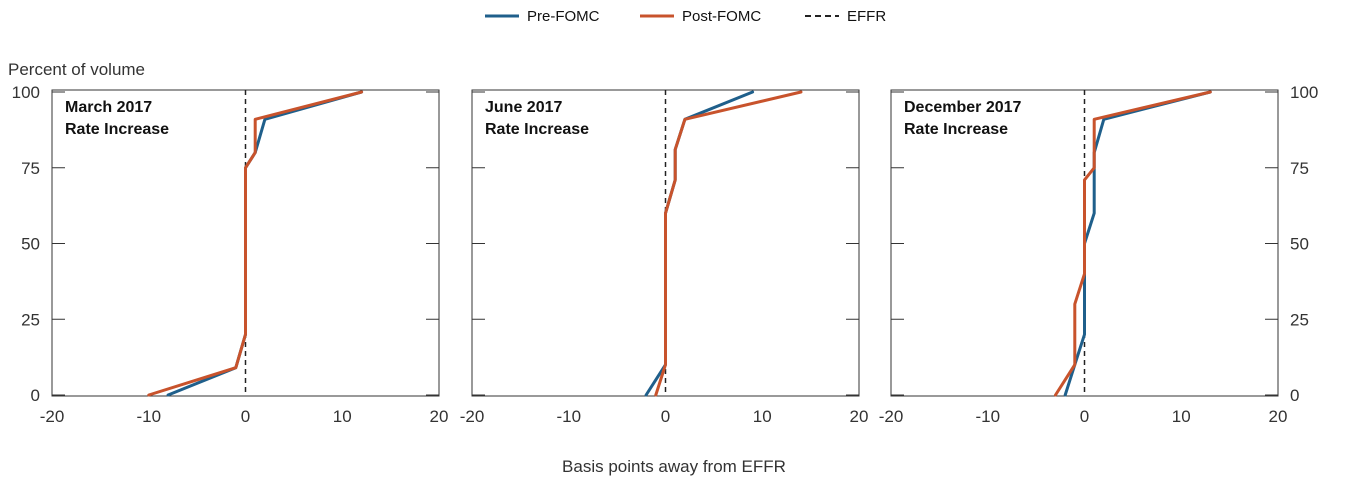  Describe the element at coordinates (30, 168) in the screenshot. I see `ytick-label-left-3: 75` at that location.